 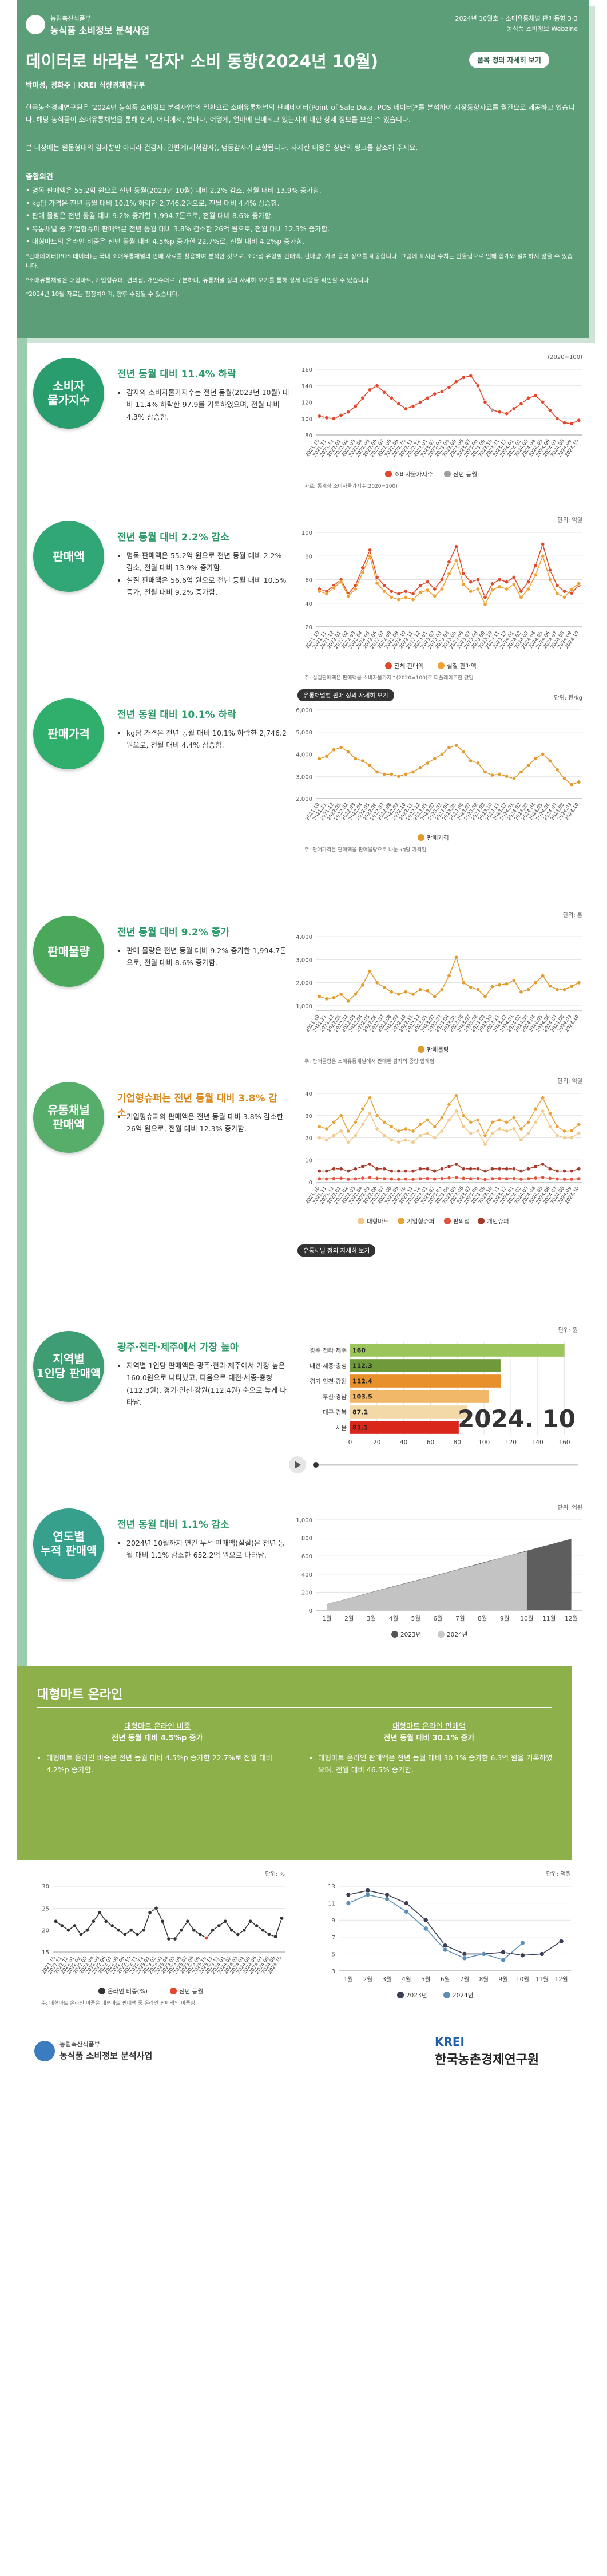 What do you see at coordinates (308, 1094) in the screenshot?
I see `y-tick-label: 40` at bounding box center [308, 1094].